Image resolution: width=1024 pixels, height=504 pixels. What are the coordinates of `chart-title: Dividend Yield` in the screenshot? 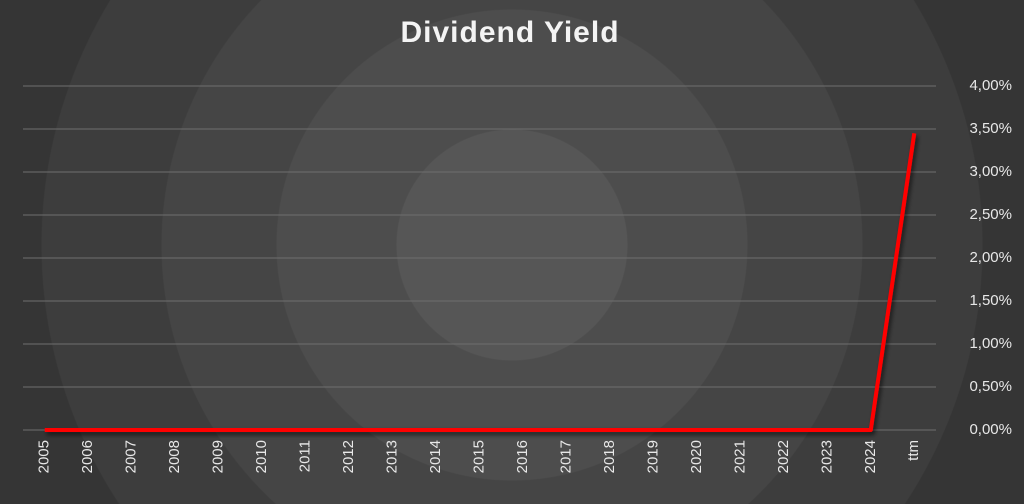 It's located at (509, 32).